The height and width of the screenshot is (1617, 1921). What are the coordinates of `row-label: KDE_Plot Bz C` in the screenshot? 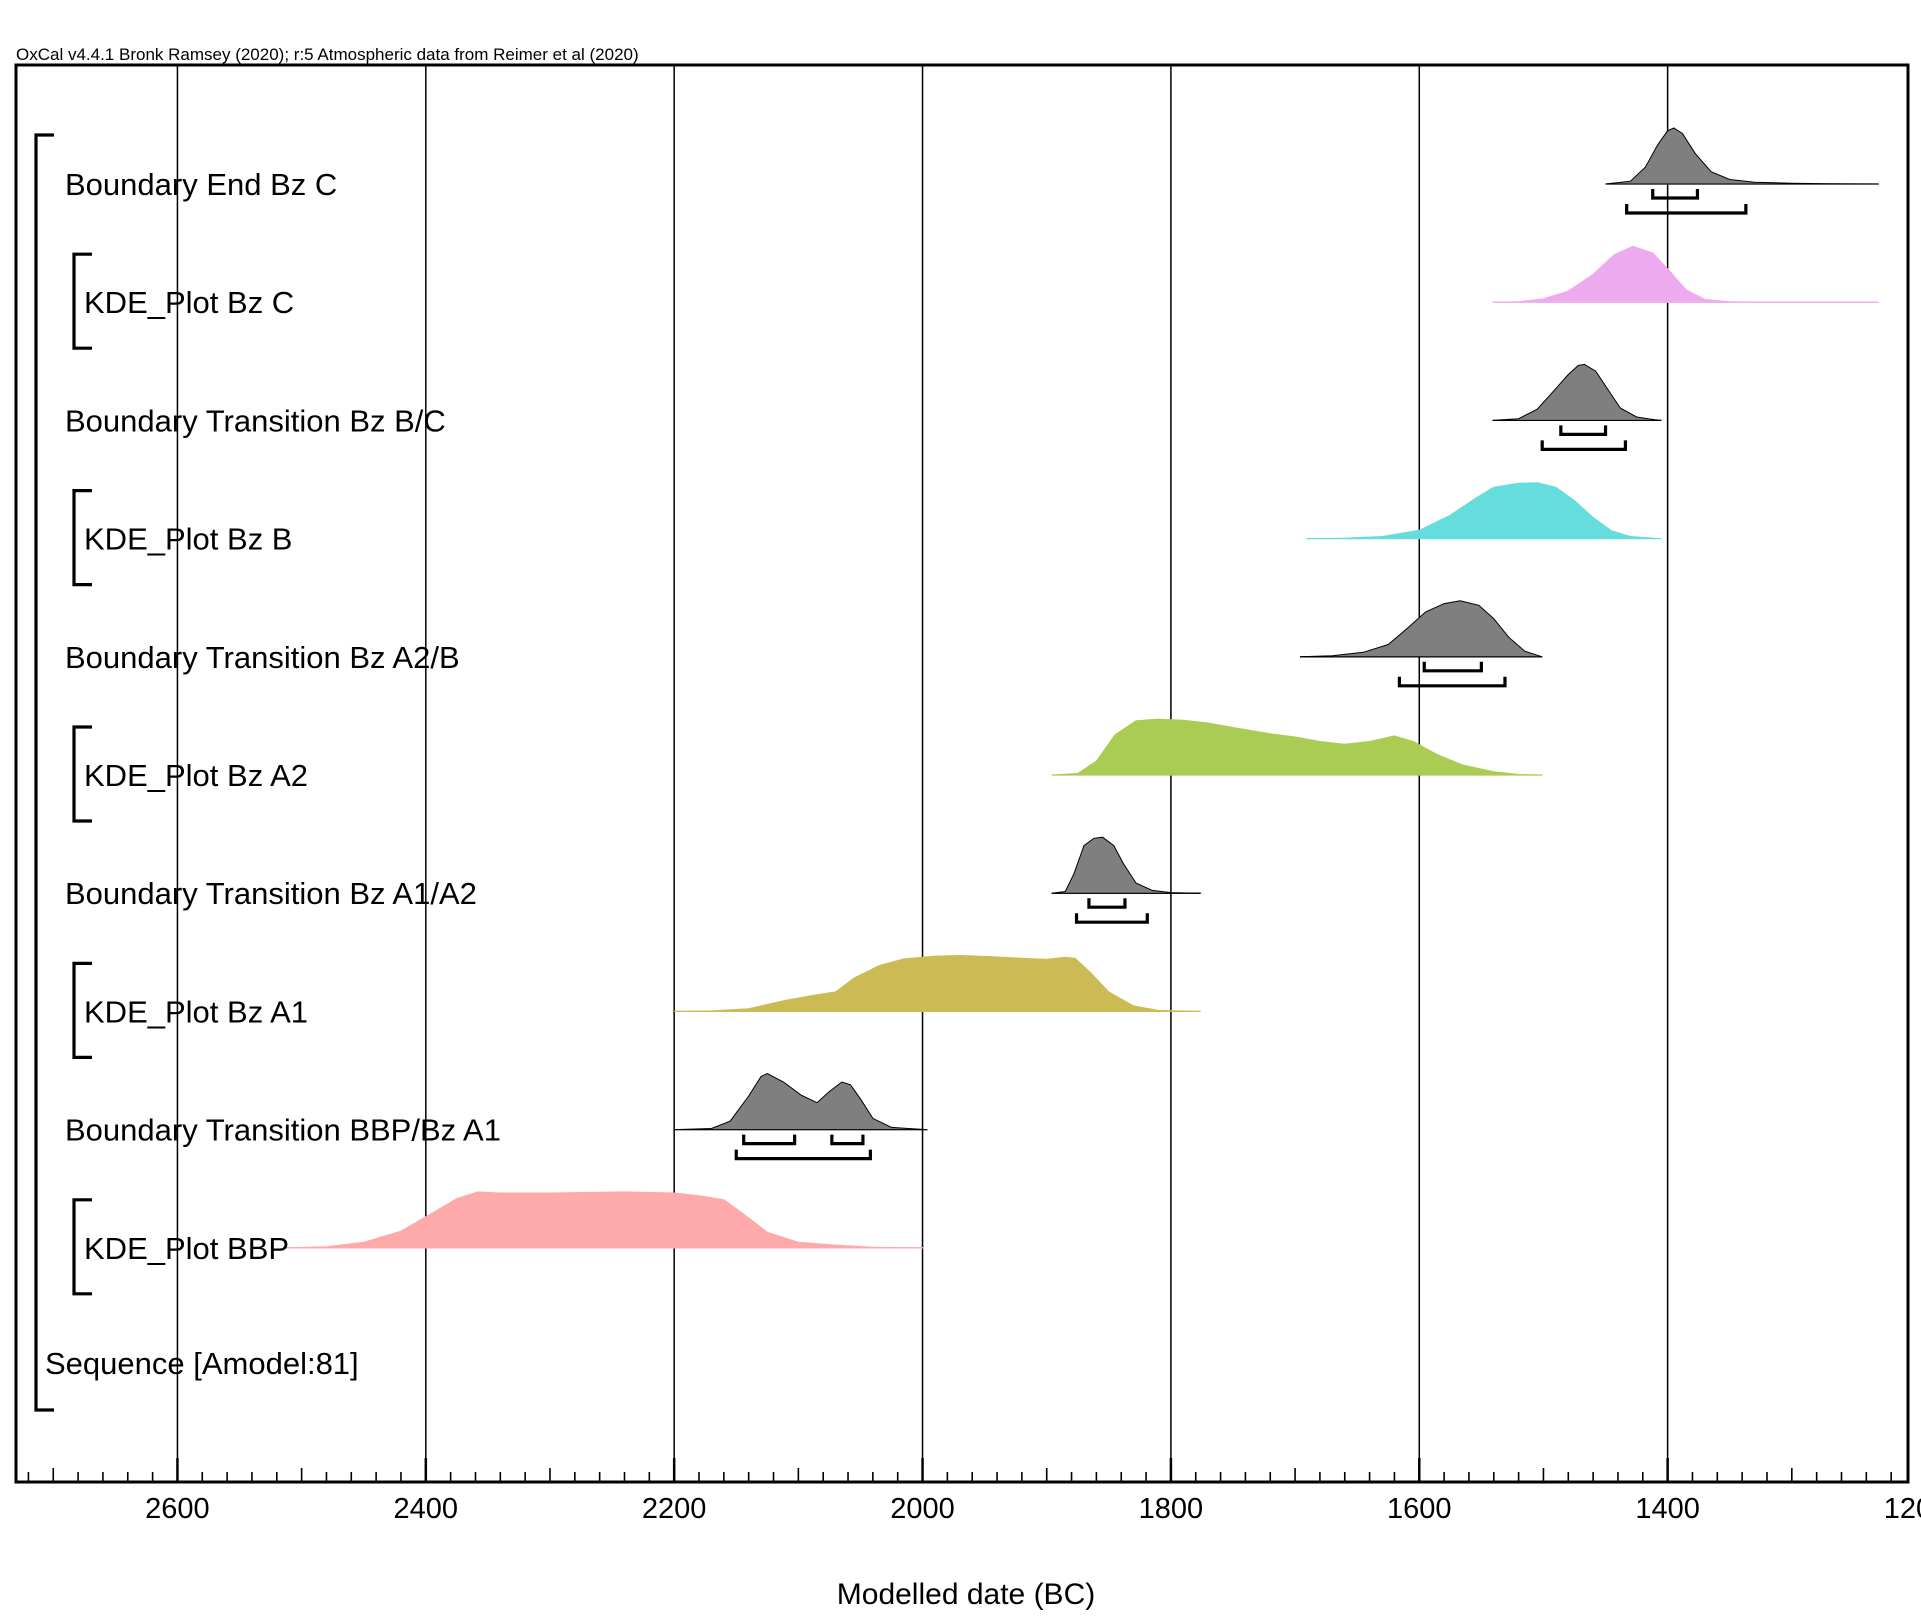 It's located at (189, 302).